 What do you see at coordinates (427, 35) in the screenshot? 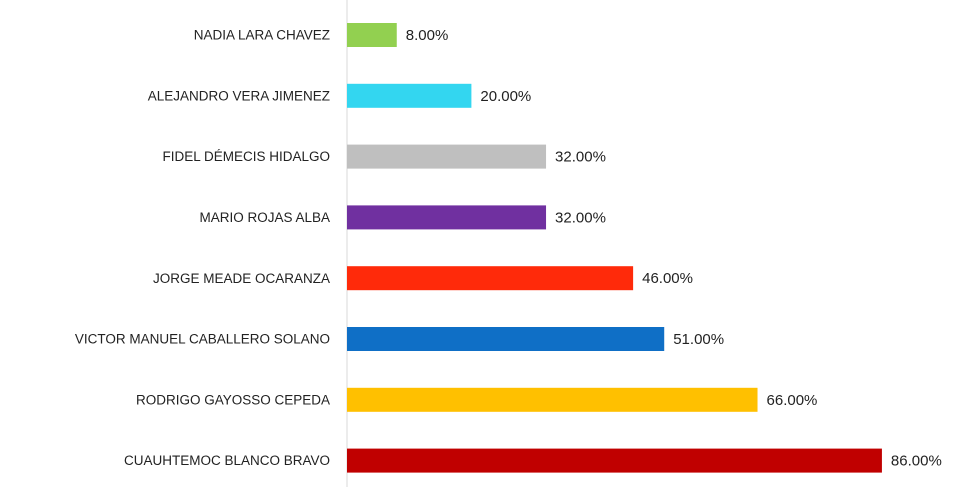
I see `data-label: 8.00%` at bounding box center [427, 35].